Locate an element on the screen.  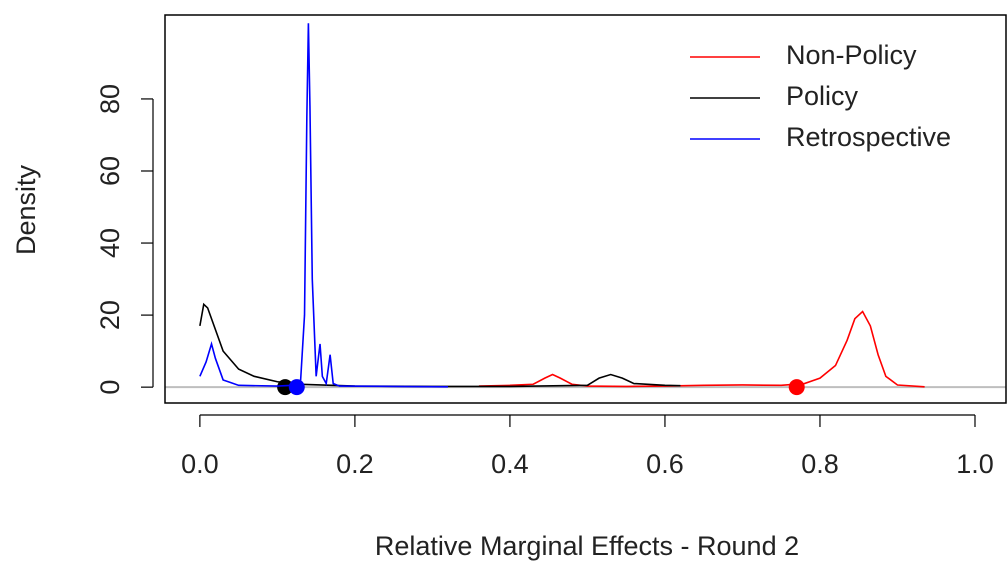
x-tick-label: 0.2 is located at coordinates (355, 464).